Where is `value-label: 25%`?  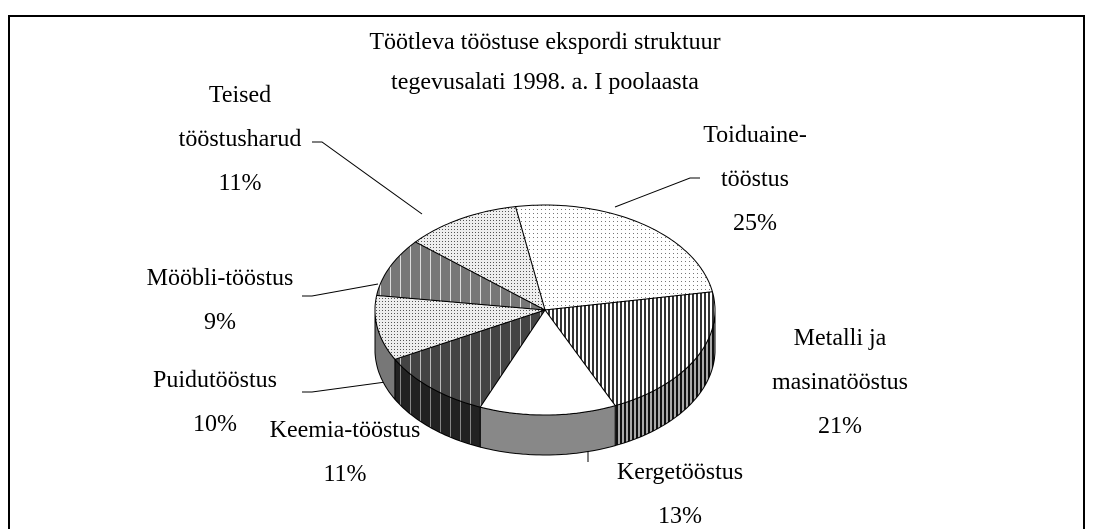
value-label: 25% is located at coordinates (755, 223).